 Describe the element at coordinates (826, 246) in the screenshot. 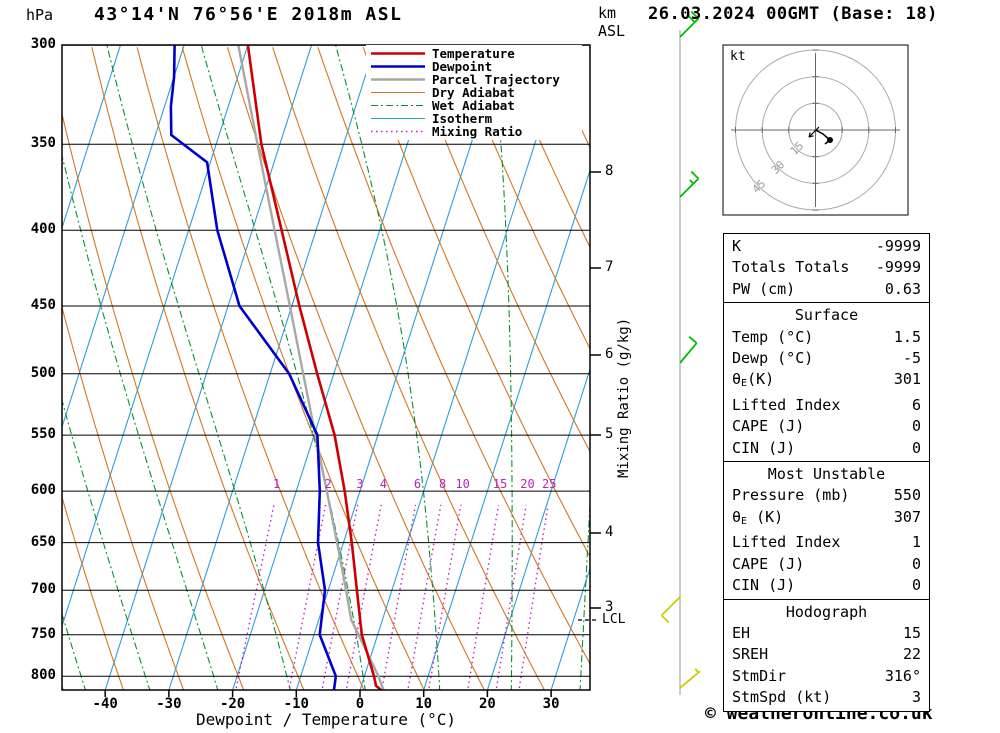

I see `table-row: K -9999` at that location.